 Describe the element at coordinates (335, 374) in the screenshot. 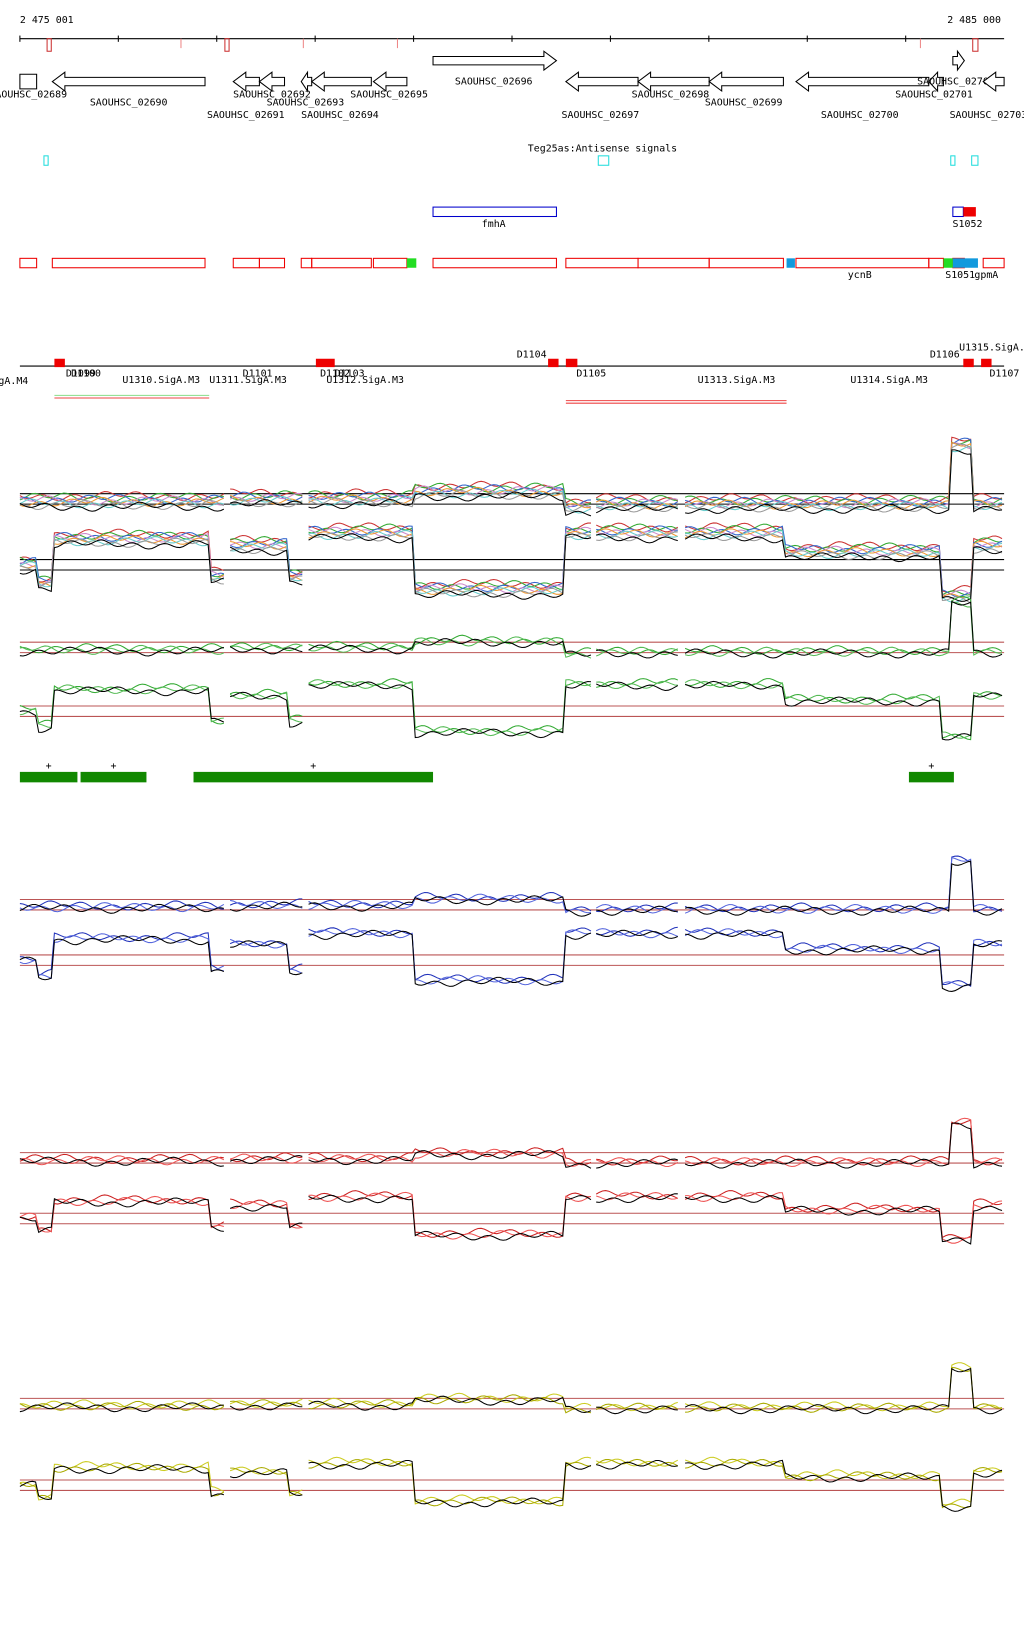

I see `promoter-label: D1102` at that location.